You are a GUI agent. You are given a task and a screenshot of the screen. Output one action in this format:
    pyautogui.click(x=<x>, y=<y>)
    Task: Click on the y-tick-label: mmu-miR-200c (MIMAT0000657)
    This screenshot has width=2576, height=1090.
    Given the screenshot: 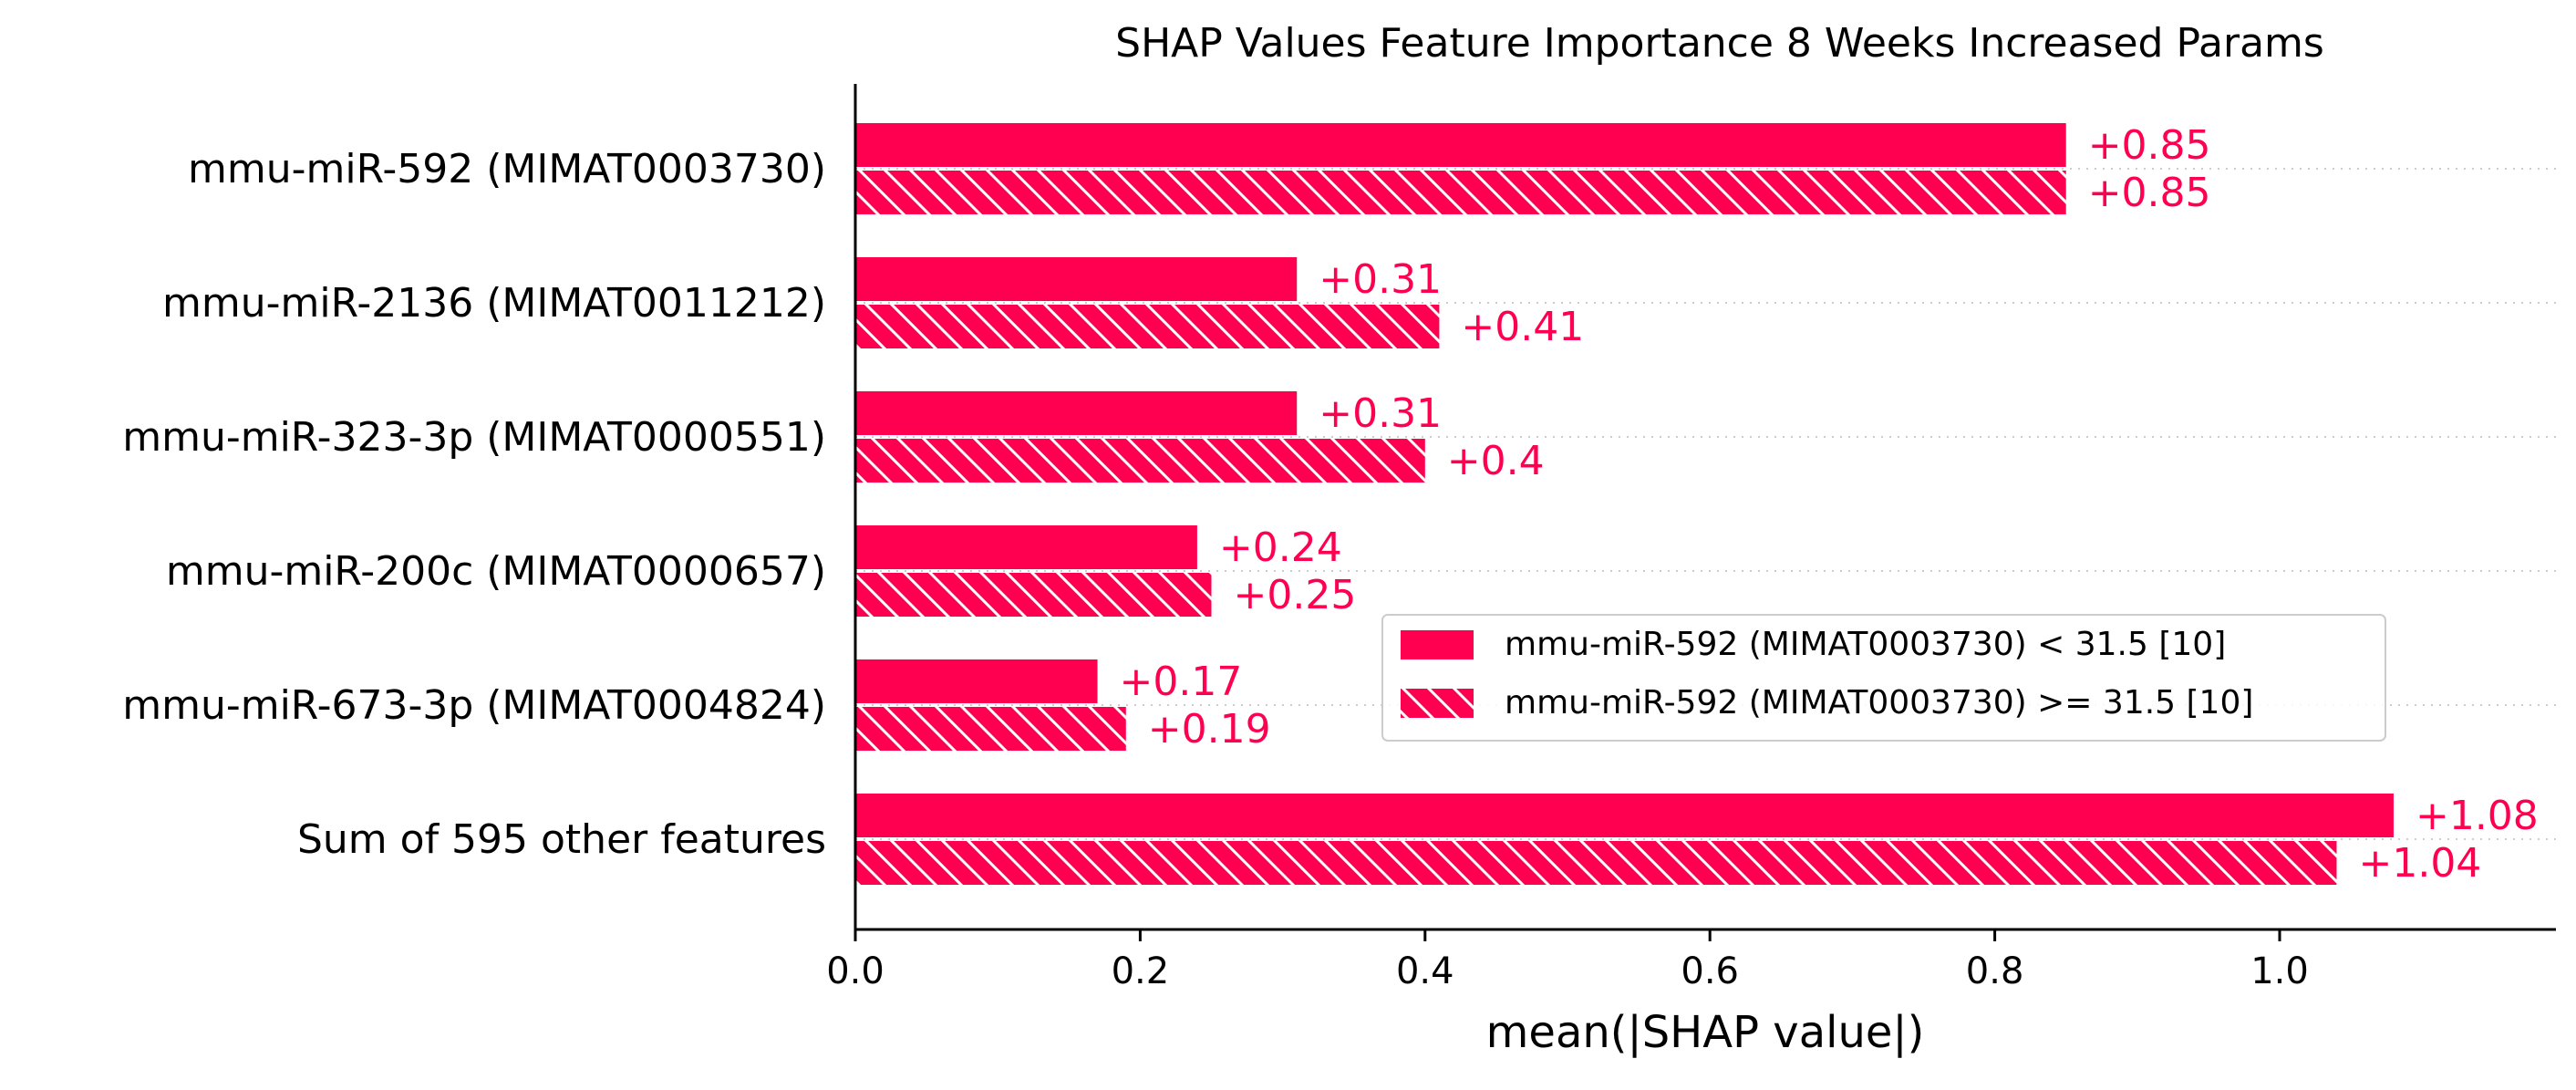 What is the action you would take?
    pyautogui.click(x=496, y=571)
    